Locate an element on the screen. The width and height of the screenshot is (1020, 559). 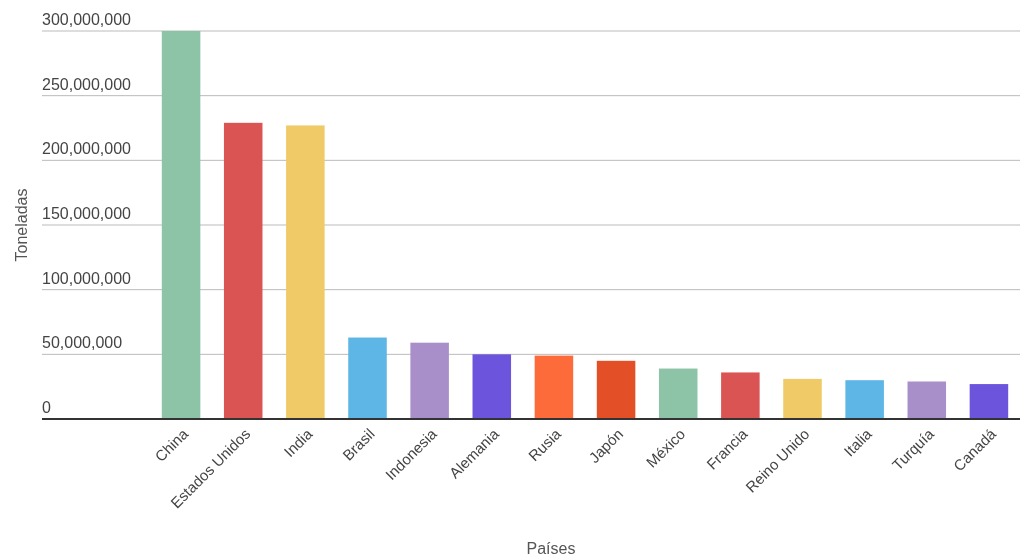
y-tick-label: 300,000,000 is located at coordinates (87, 19).